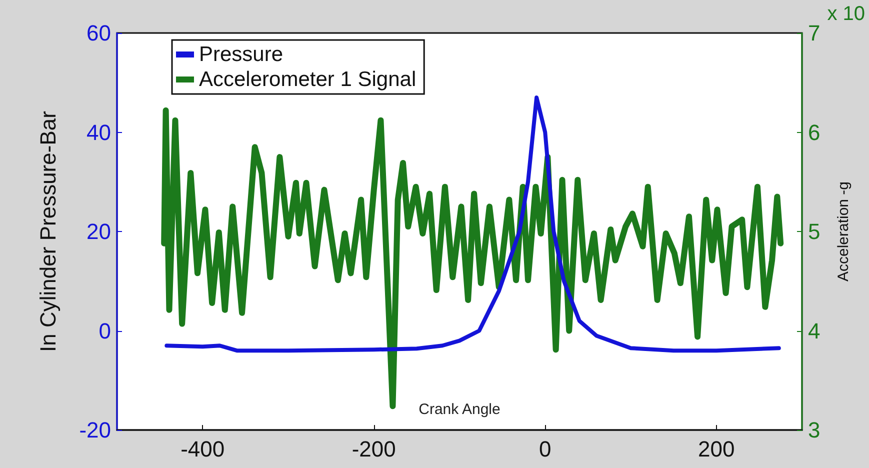 The width and height of the screenshot is (869, 468). I want to click on y-tick-label: 0, so click(104, 331).